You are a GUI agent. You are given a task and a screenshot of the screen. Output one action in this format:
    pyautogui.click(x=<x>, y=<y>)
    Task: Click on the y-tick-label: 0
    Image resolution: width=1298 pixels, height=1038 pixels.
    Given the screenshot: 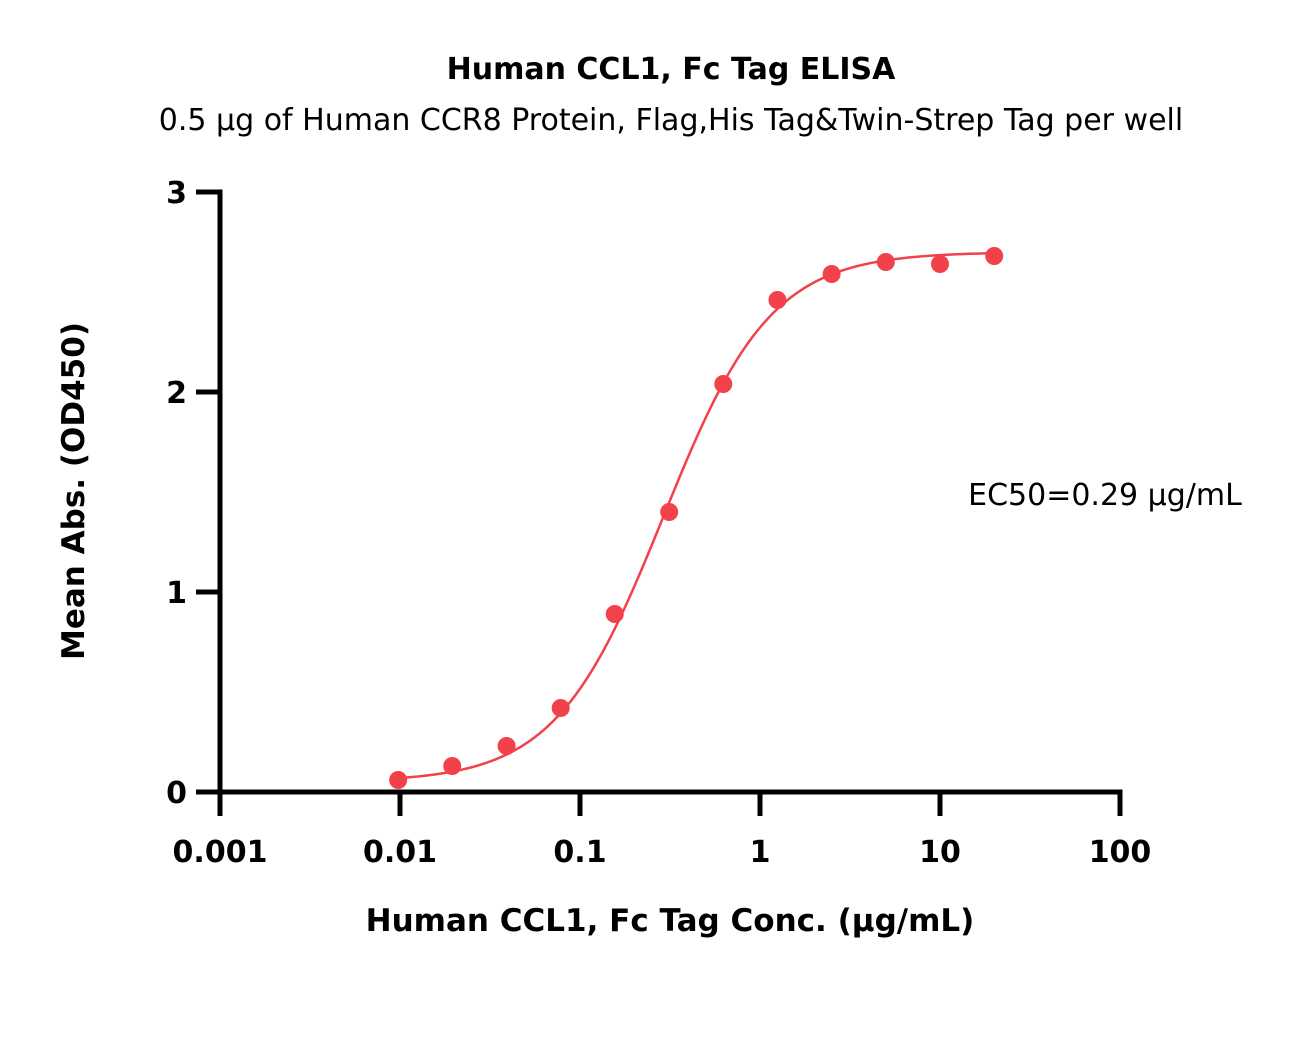 What is the action you would take?
    pyautogui.click(x=176, y=793)
    